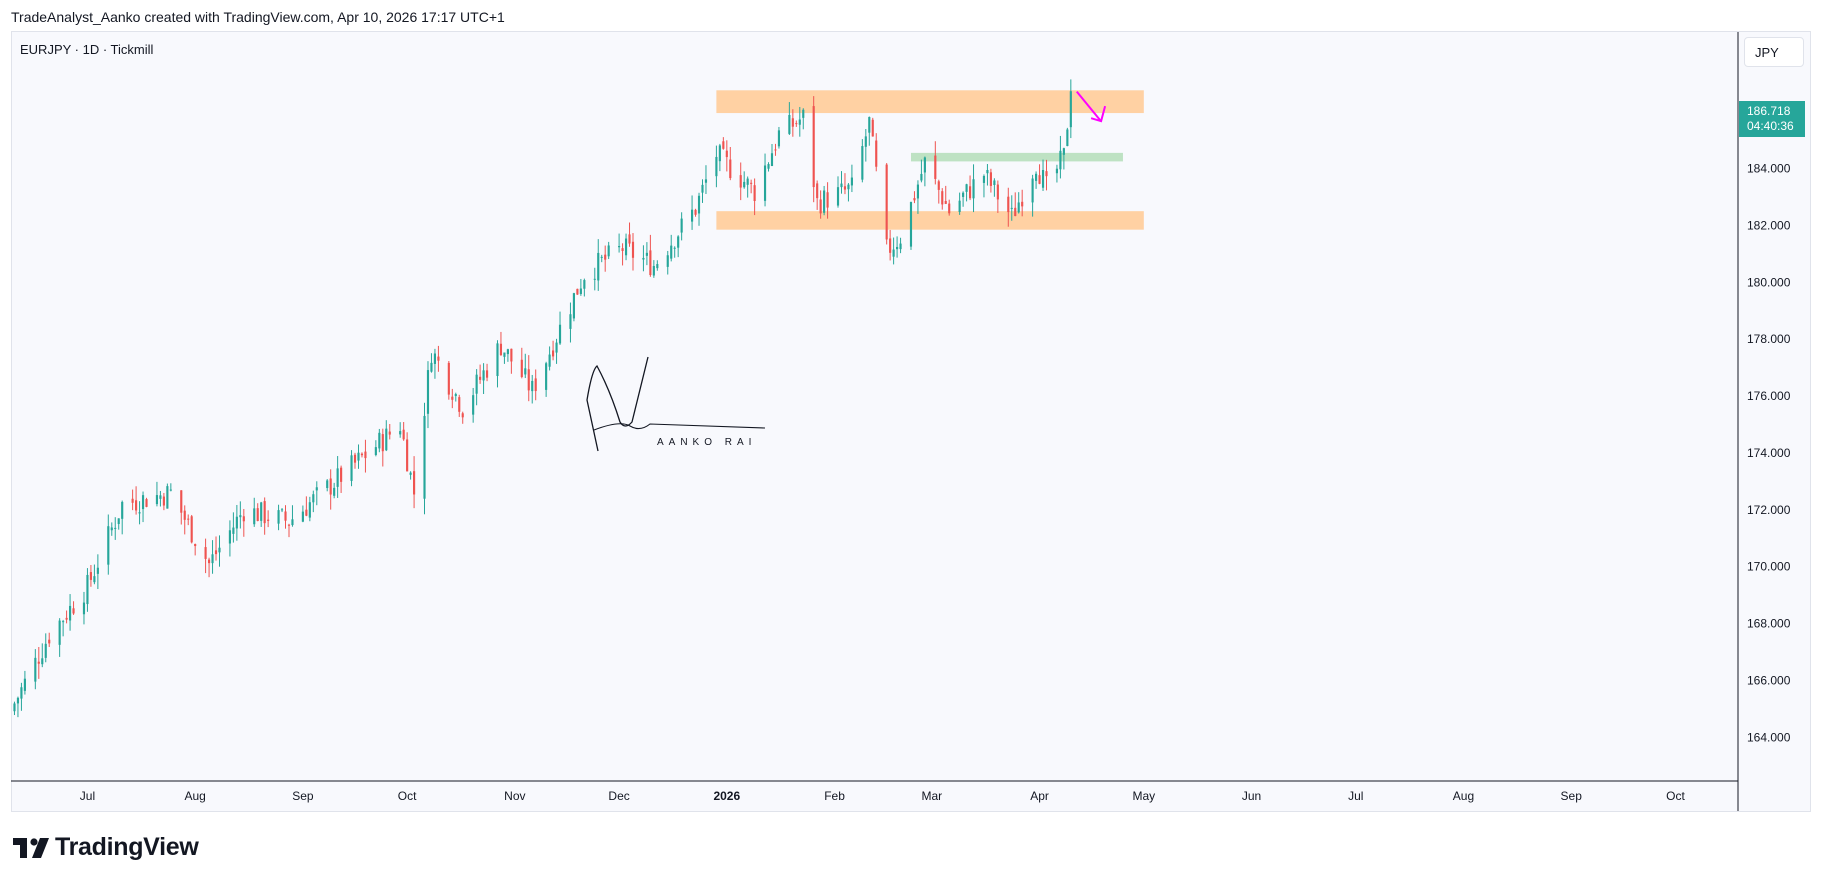  I want to click on x-tick-label: Mar, so click(931, 796).